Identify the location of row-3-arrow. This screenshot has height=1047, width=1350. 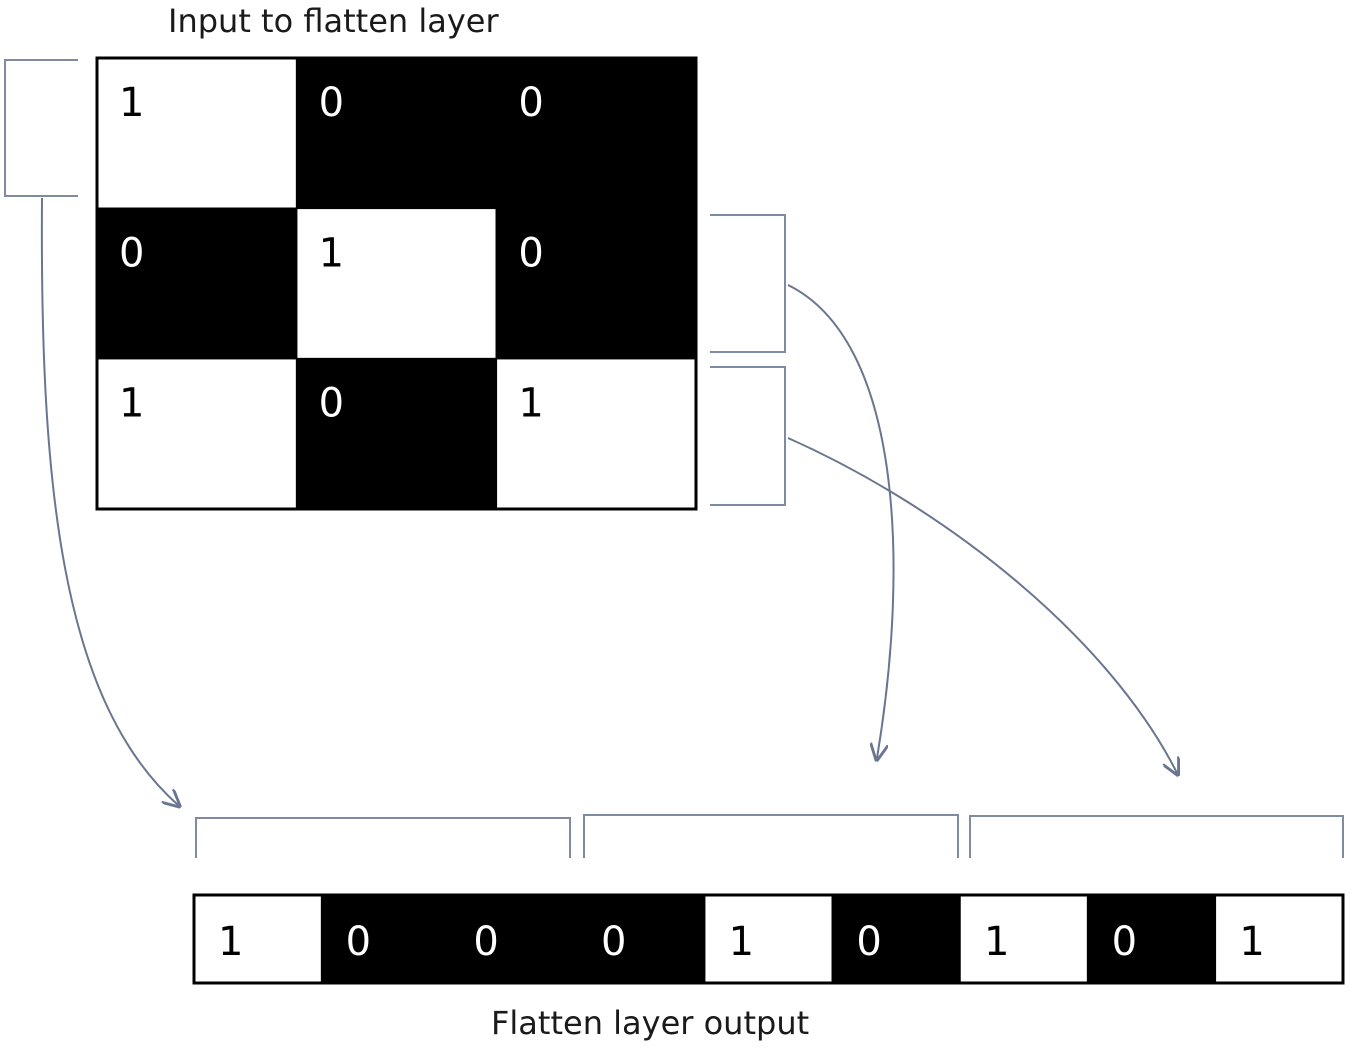
(982, 605).